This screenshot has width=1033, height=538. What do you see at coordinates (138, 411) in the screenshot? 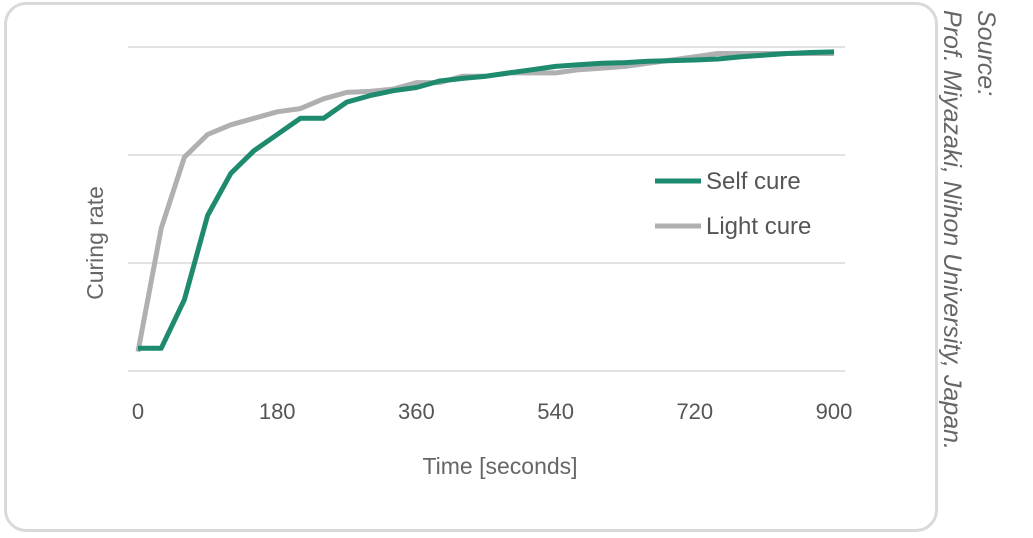
I see `x-tick-label: 0` at bounding box center [138, 411].